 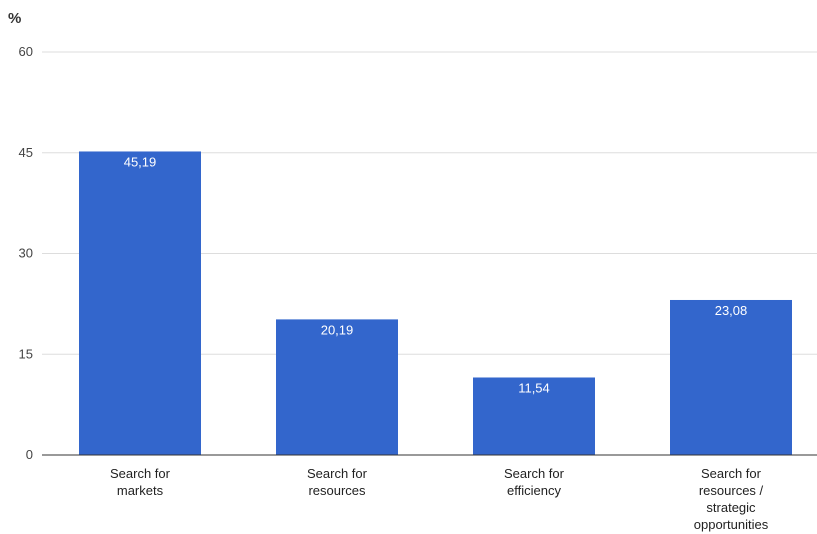 What do you see at coordinates (140, 161) in the screenshot?
I see `bar-value-label: 45,19` at bounding box center [140, 161].